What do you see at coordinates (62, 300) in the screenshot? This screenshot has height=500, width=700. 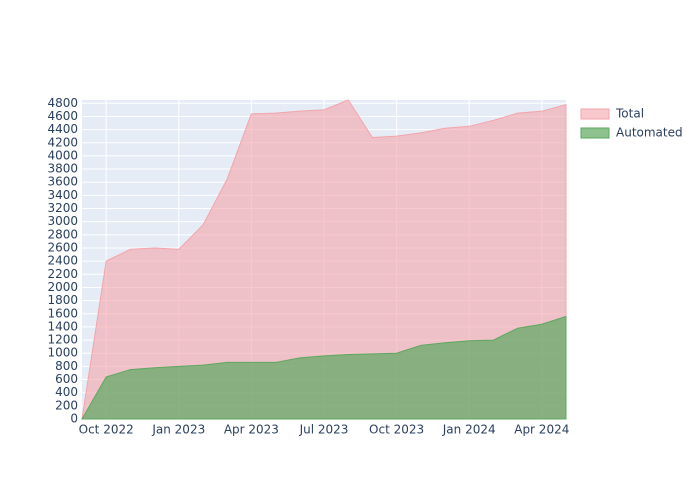 I see `y-tick-label: 1800` at bounding box center [62, 300].